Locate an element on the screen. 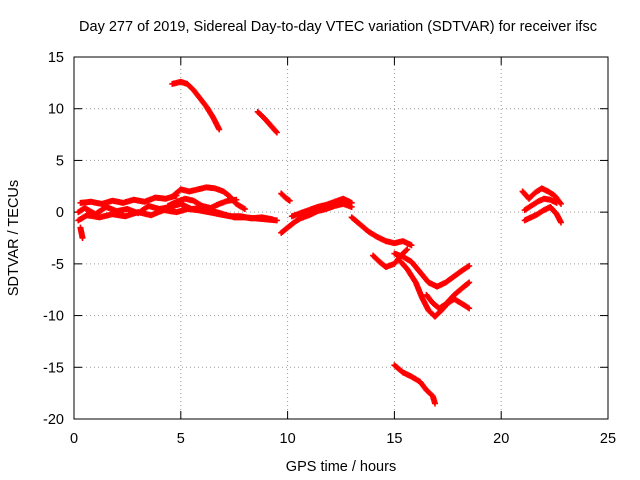  y-tick-label: 5 is located at coordinates (60, 161).